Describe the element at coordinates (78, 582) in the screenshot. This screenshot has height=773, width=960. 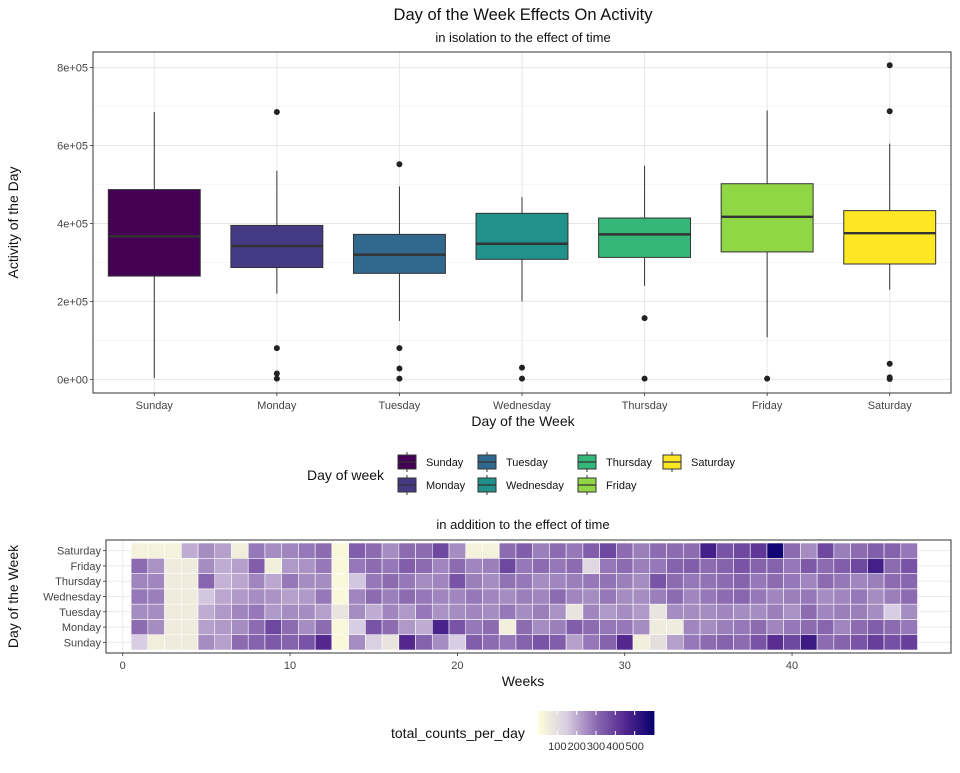
I see `heatmap-y-tick-label: Thursday` at that location.